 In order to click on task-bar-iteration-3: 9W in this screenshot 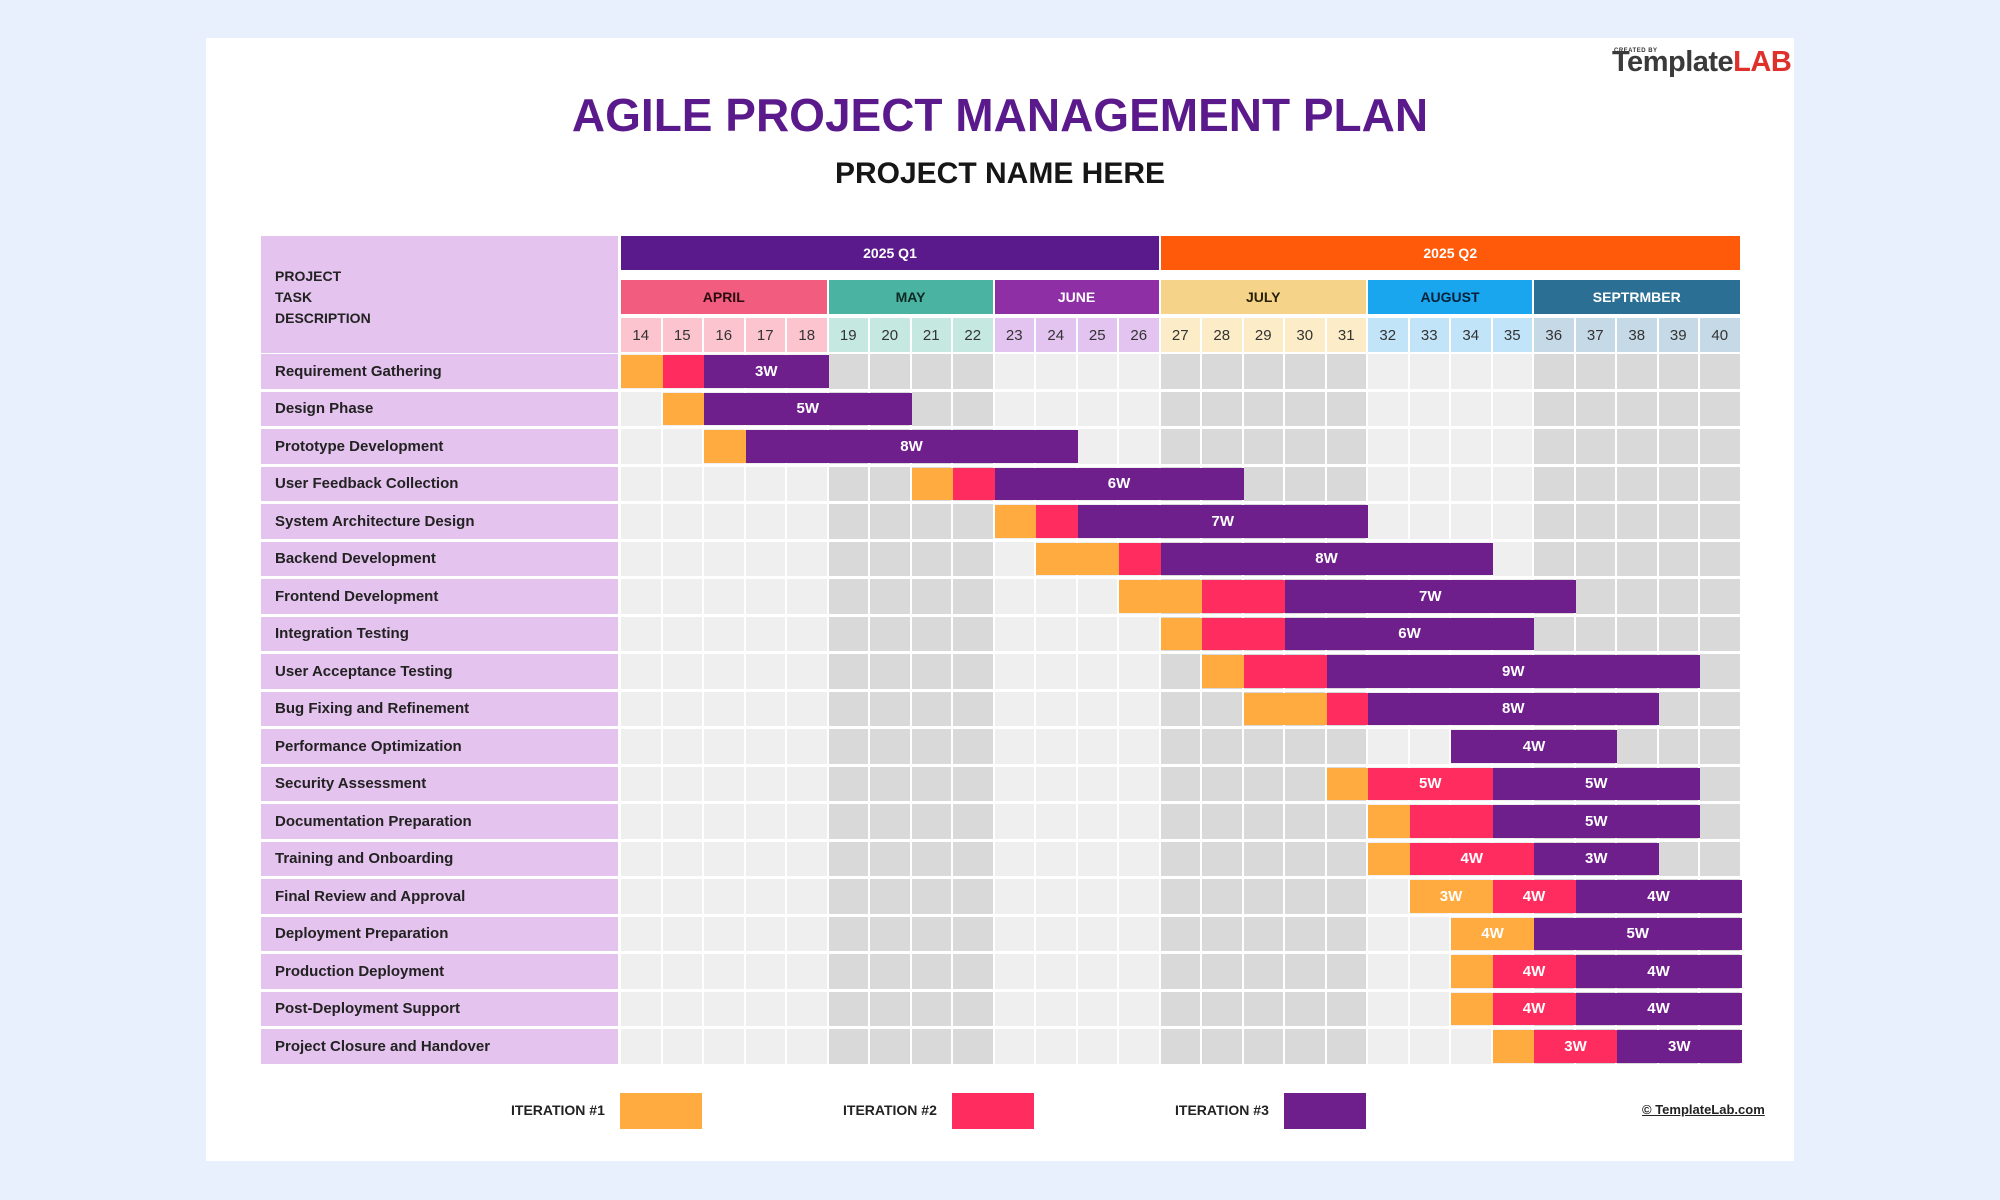, I will do `click(1513, 671)`.